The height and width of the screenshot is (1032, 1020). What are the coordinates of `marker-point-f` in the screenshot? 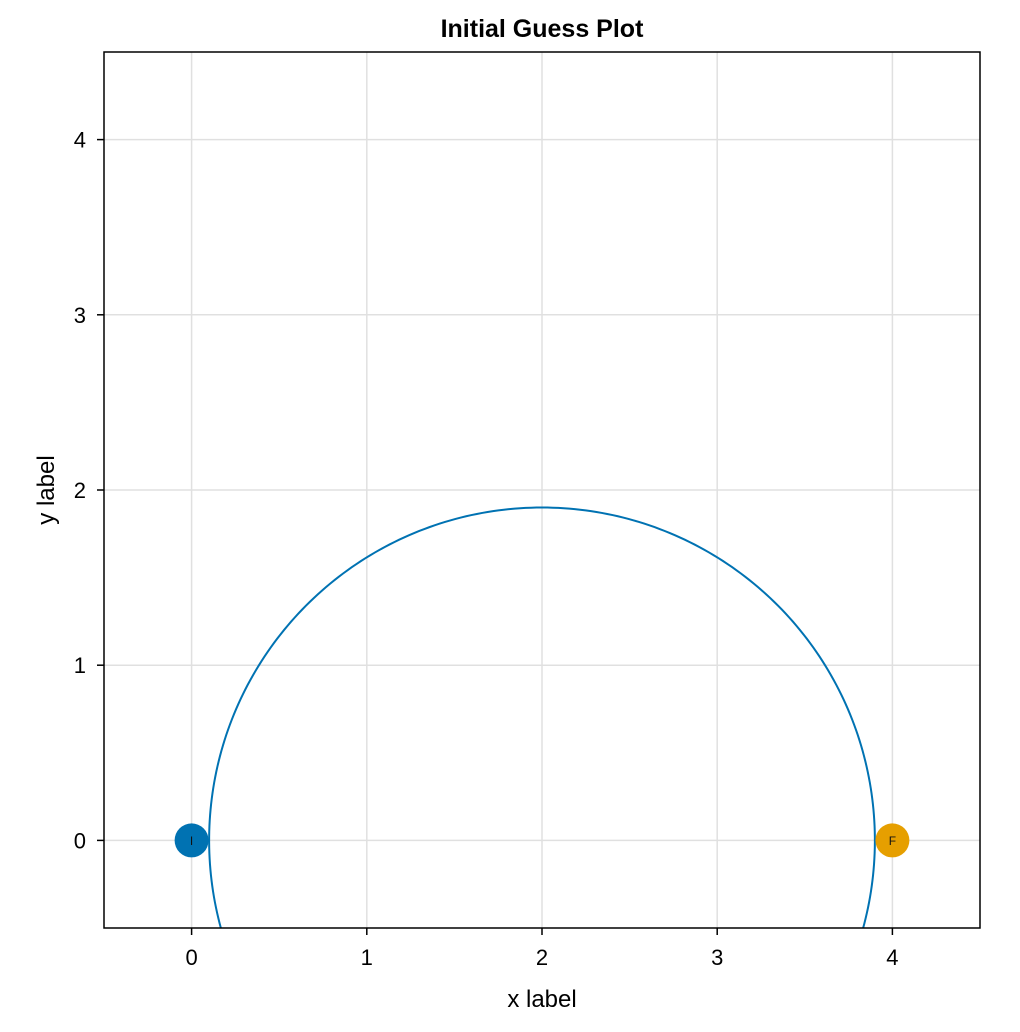 It's located at (892, 840).